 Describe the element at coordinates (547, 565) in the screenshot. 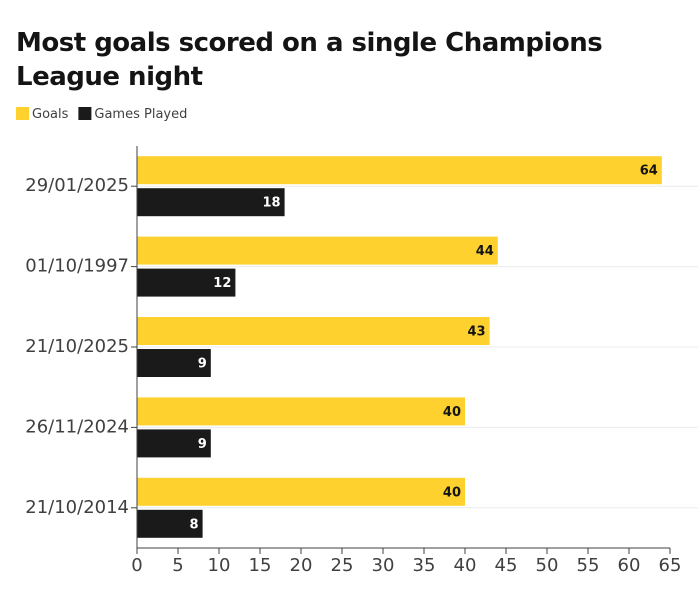

I see `x-tick-label: 50` at that location.